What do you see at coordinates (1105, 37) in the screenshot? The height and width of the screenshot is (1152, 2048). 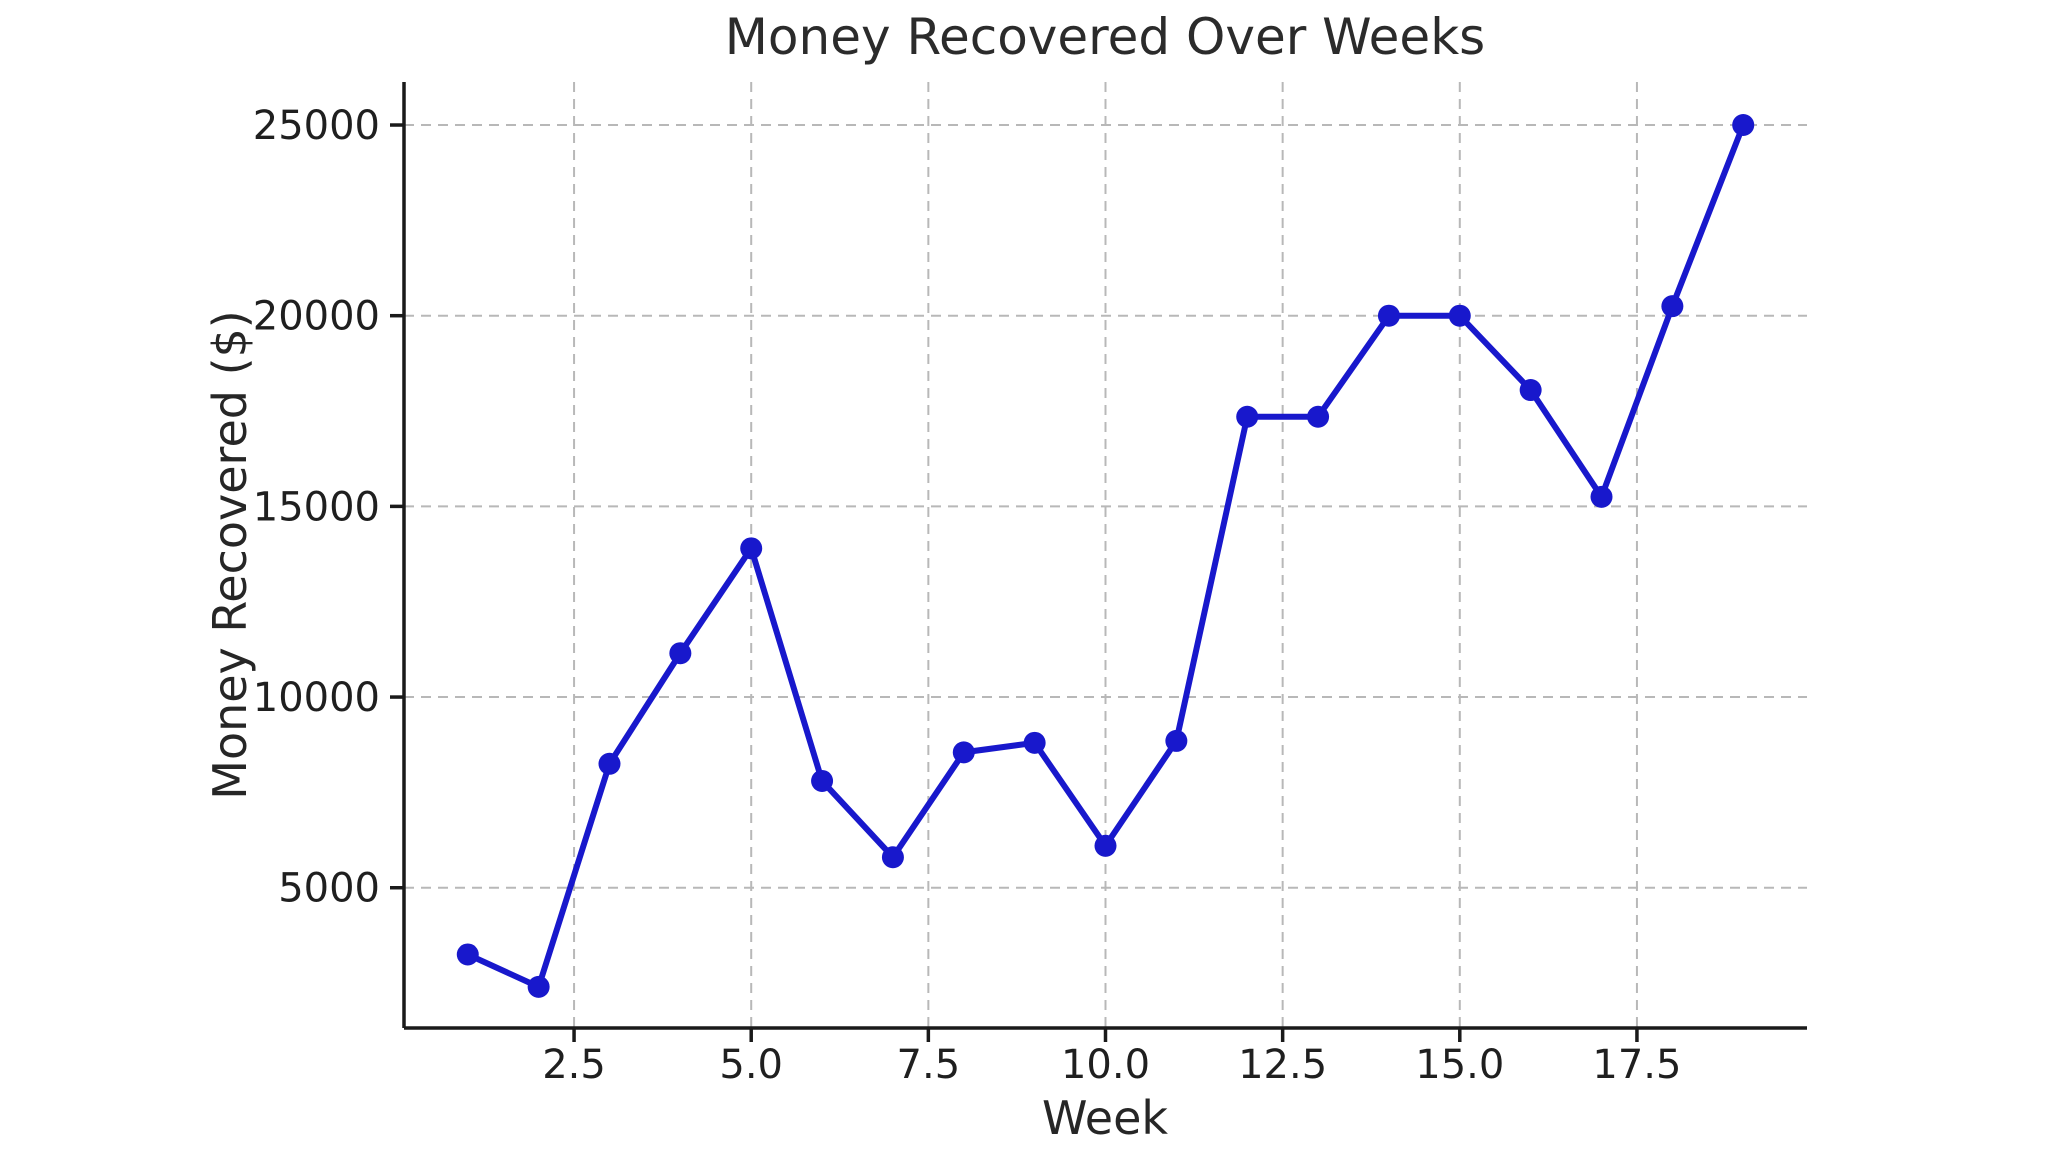 I see `chart-title: Money Recovered Over Weeks` at bounding box center [1105, 37].